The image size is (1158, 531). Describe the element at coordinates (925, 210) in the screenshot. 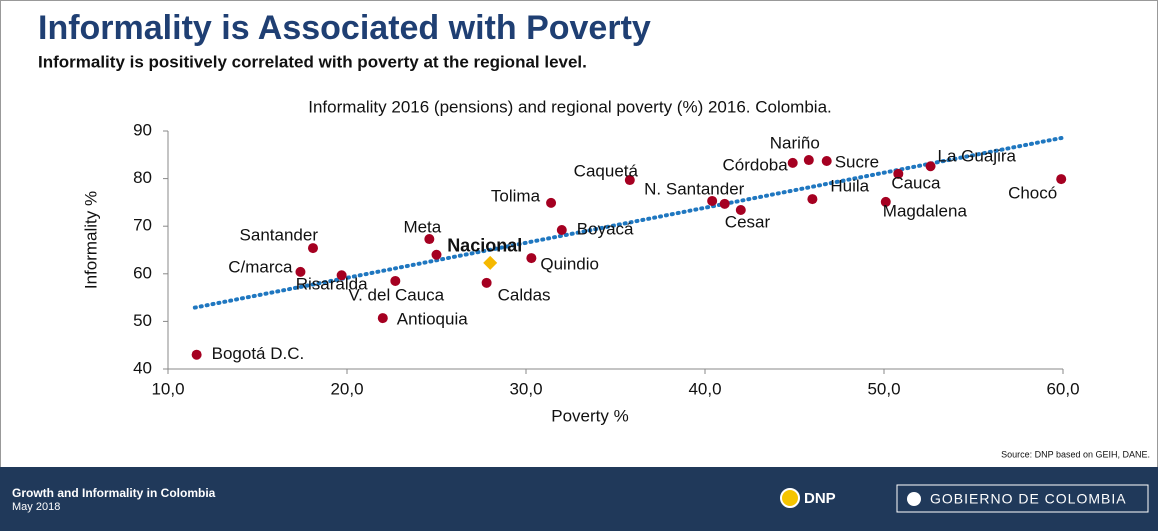

I see `point-label: Magdalena` at that location.